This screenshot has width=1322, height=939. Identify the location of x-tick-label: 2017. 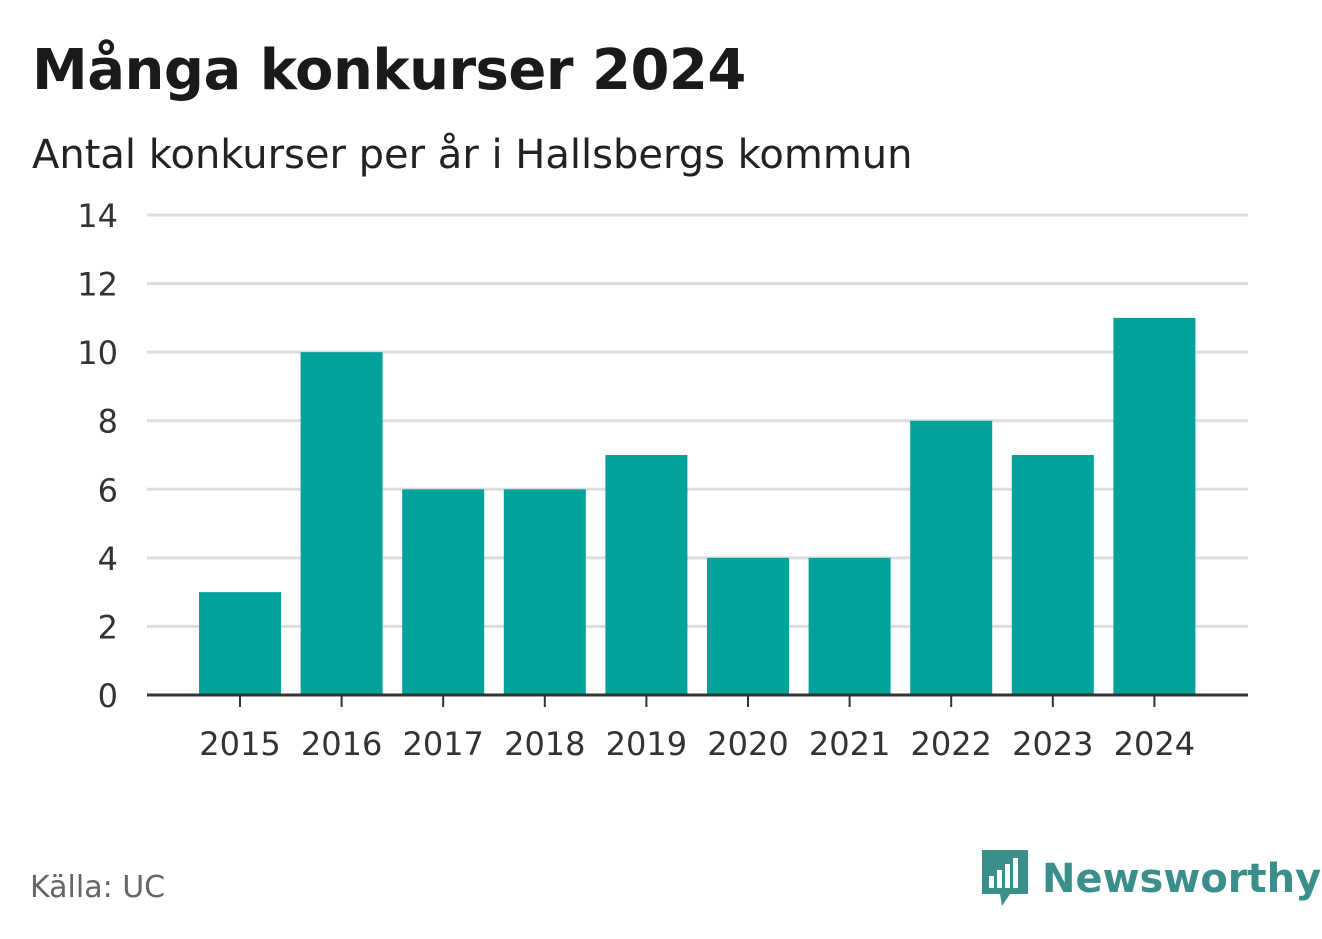
(442, 744).